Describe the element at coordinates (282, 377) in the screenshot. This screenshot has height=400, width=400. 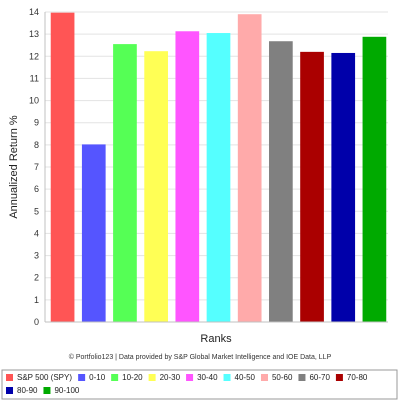
I see `legend-label: 50-60` at that location.